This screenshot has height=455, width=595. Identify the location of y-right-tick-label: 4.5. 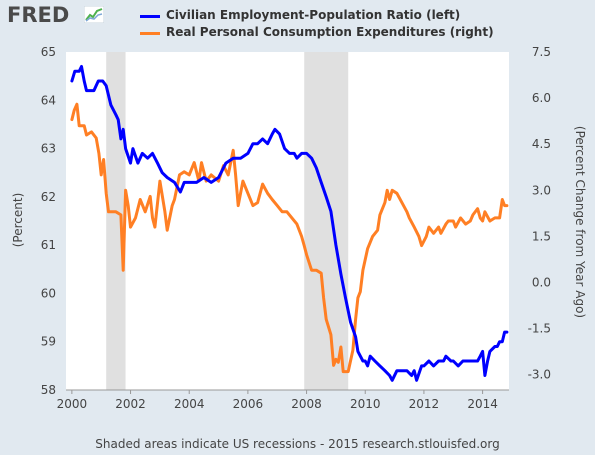
(541, 144).